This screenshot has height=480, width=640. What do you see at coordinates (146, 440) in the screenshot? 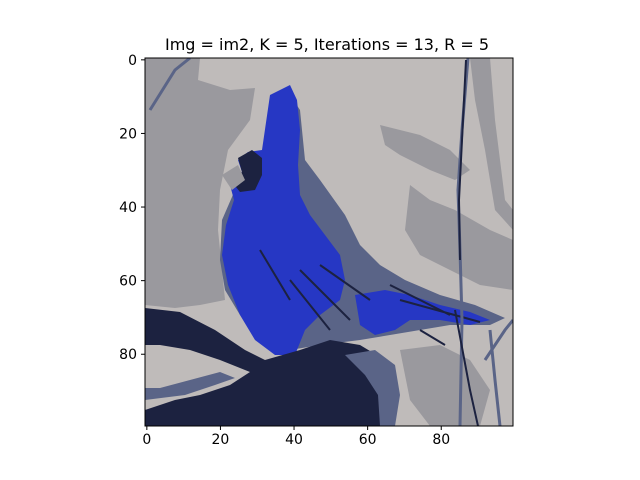
I see `x-tick-label: 0` at bounding box center [146, 440].